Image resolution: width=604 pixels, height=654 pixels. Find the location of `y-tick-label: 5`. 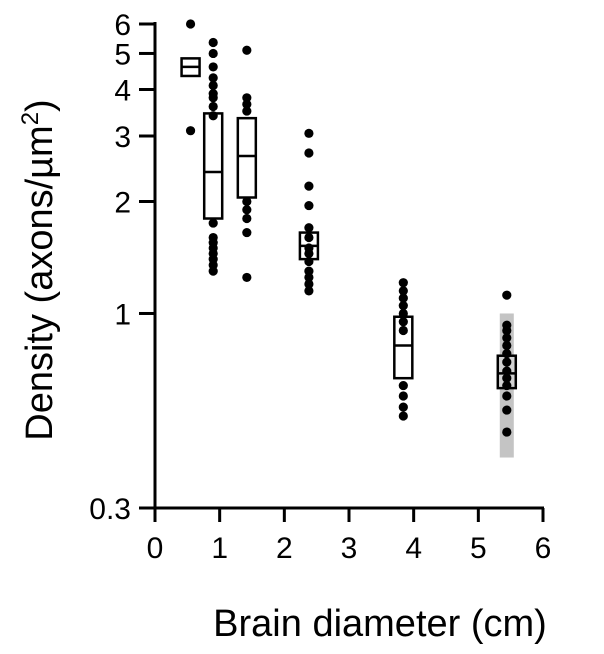

y-tick-label: 5 is located at coordinates (122, 54).